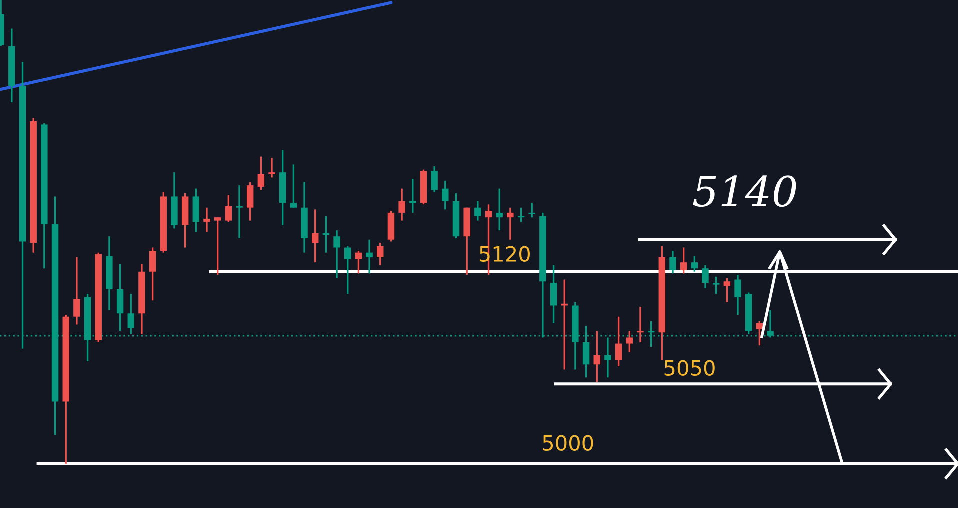 The width and height of the screenshot is (958, 508). Describe the element at coordinates (744, 192) in the screenshot. I see `annotation: 5140` at that location.